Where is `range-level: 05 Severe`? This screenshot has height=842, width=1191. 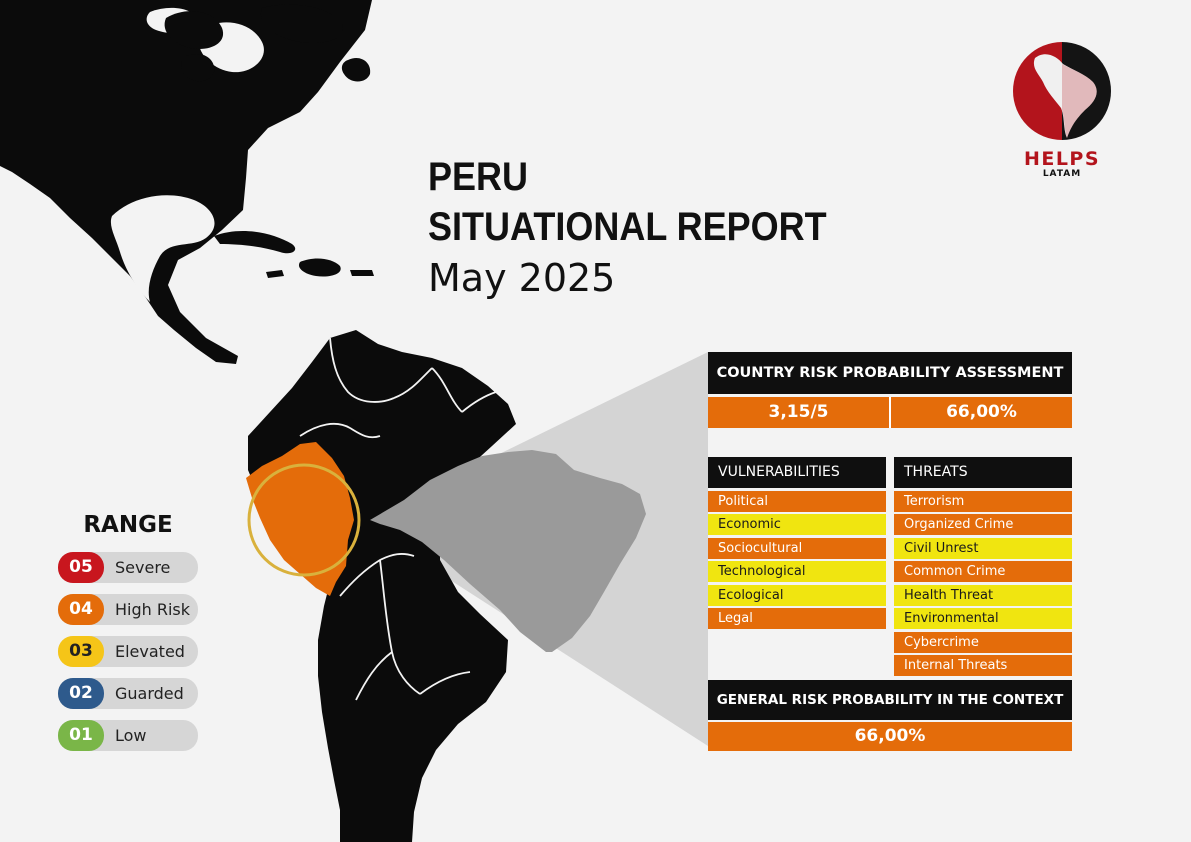 range-level: 05 Severe is located at coordinates (128, 567).